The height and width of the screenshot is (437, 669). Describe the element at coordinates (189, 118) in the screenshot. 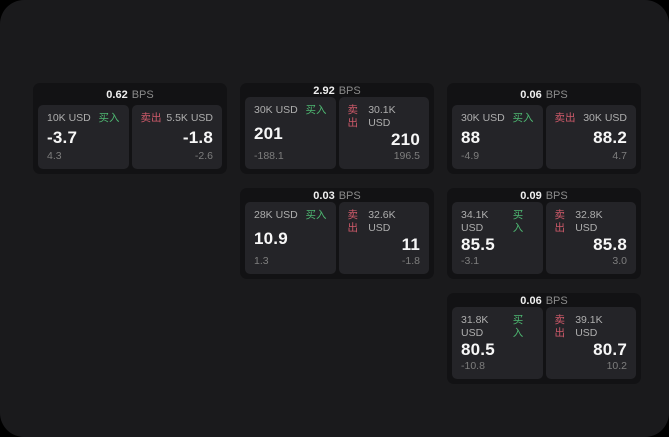

I see `sell-amount: 5.5K USD` at that location.